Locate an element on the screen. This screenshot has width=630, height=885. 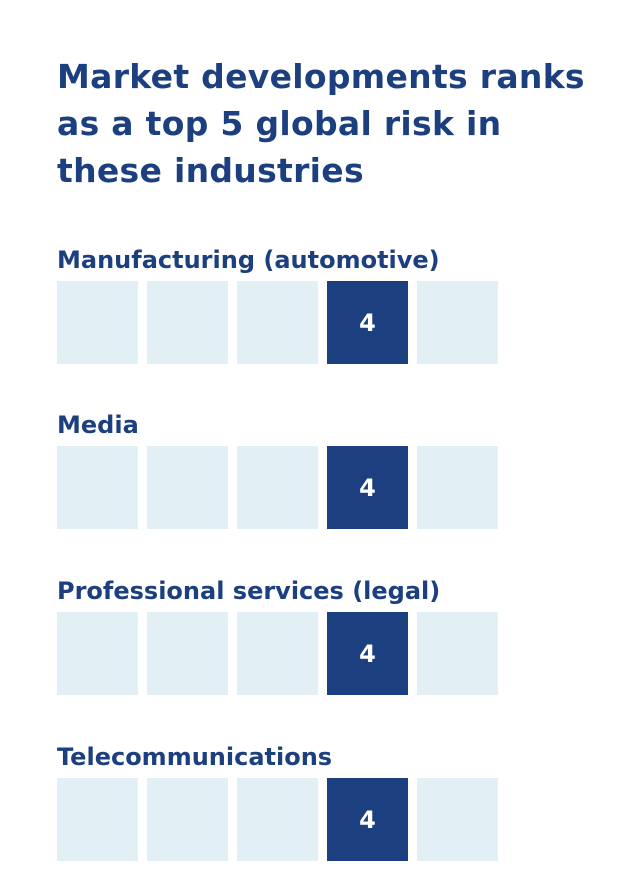
industry-block-media: Media 4 is located at coordinates (337, 469).